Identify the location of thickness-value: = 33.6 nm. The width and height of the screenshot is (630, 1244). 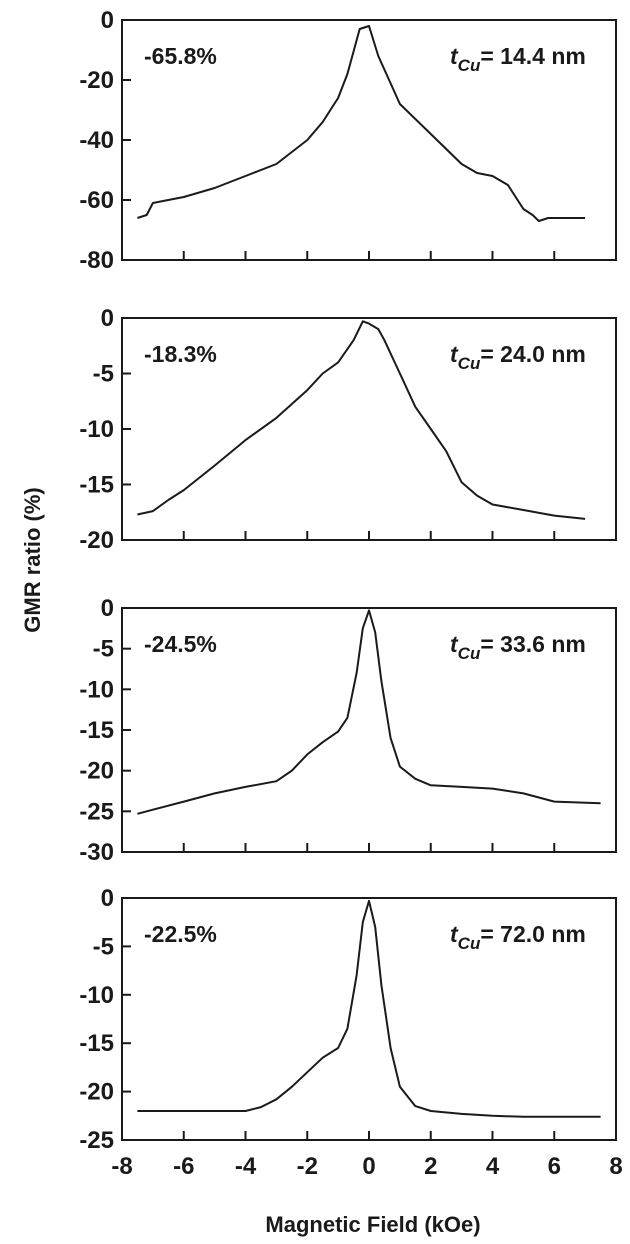
(532, 644).